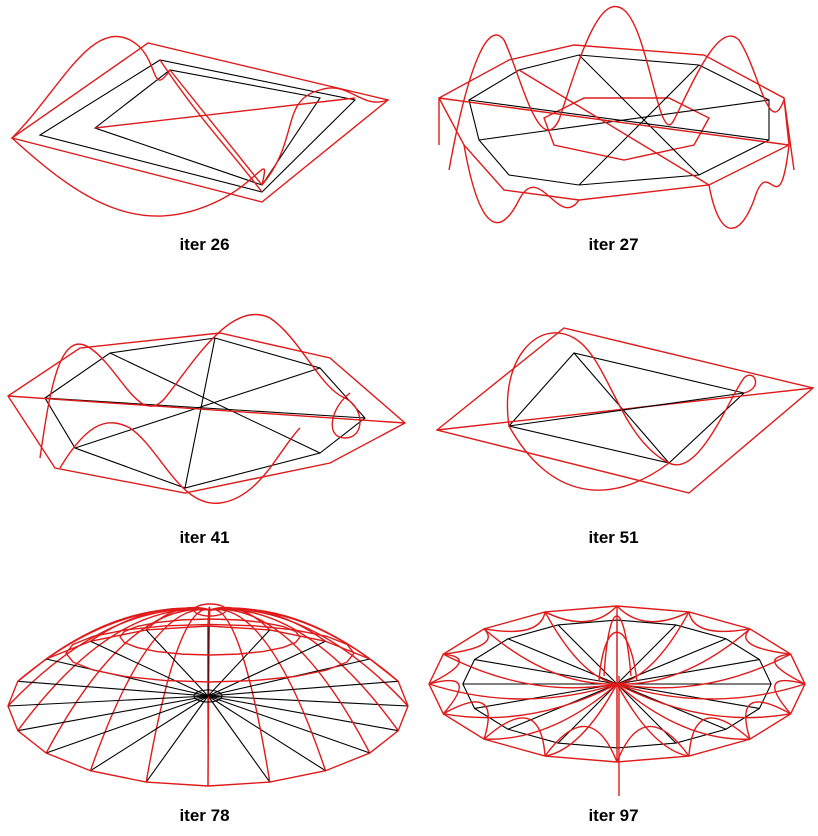 The width and height of the screenshot is (818, 836). What do you see at coordinates (204, 244) in the screenshot?
I see `caption-iter-26: iter 26` at bounding box center [204, 244].